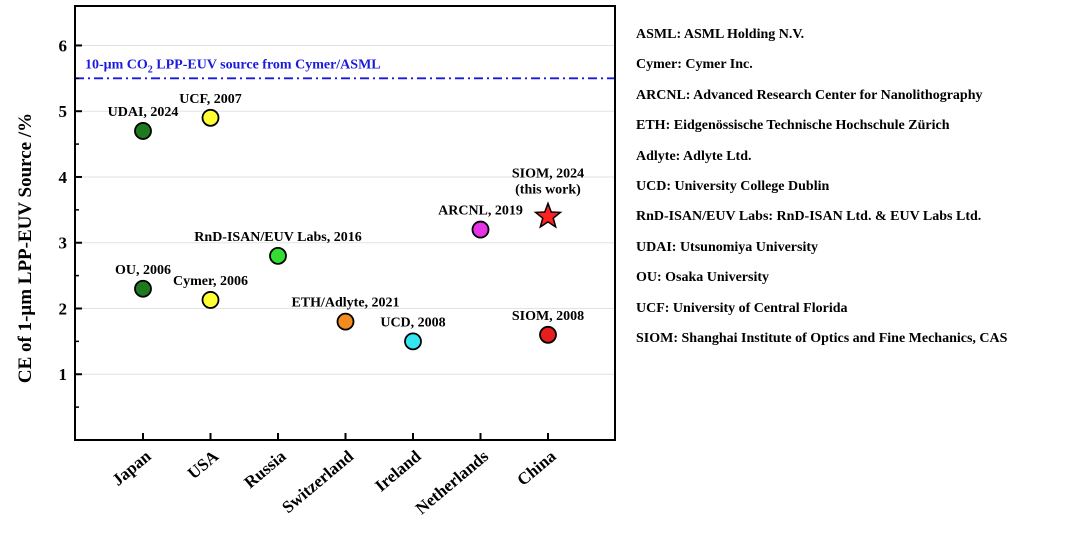 This screenshot has width=1080, height=555. Describe the element at coordinates (733, 187) in the screenshot. I see `legend-item: UCD: University College Dublin` at that location.